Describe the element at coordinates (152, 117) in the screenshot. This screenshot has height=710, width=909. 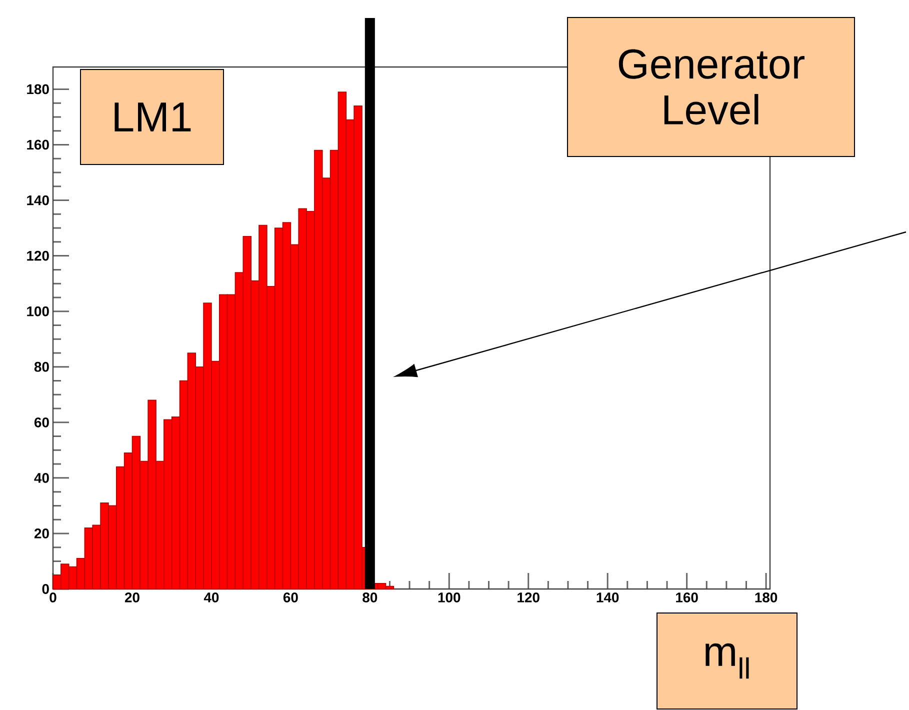
I see `annotation: LM1` at that location.